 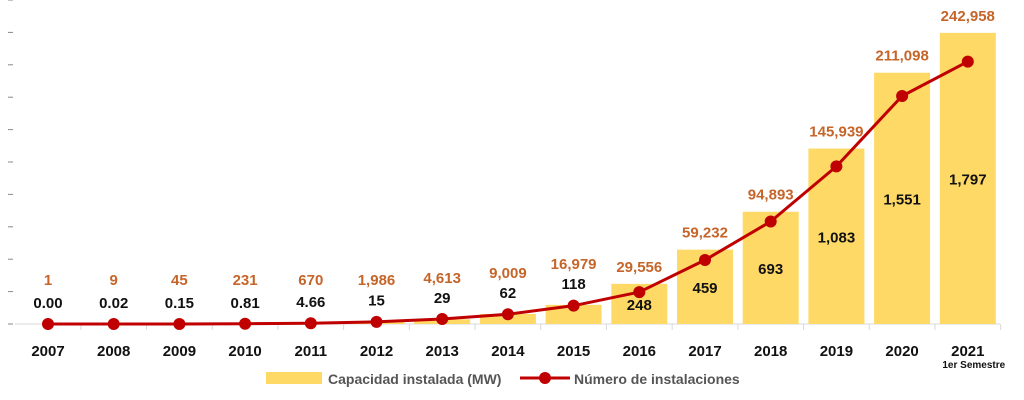 What do you see at coordinates (704, 351) in the screenshot?
I see `x-tick-label: 2017` at bounding box center [704, 351].